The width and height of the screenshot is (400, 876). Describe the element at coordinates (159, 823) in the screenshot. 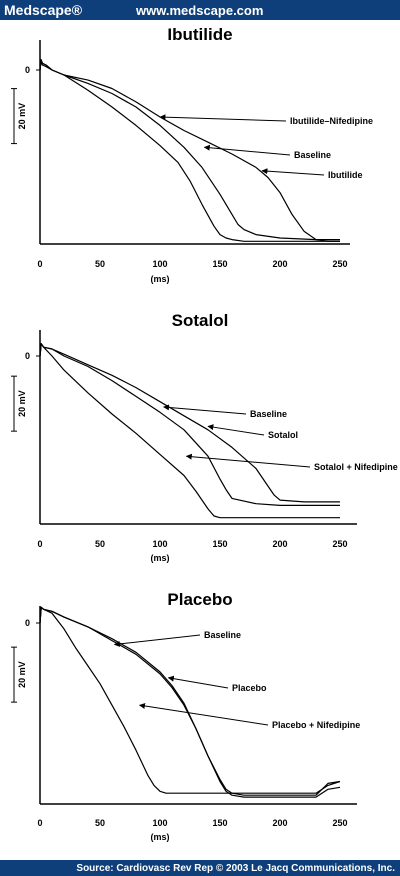

I see `x-tick-label-2-100: 100` at that location.